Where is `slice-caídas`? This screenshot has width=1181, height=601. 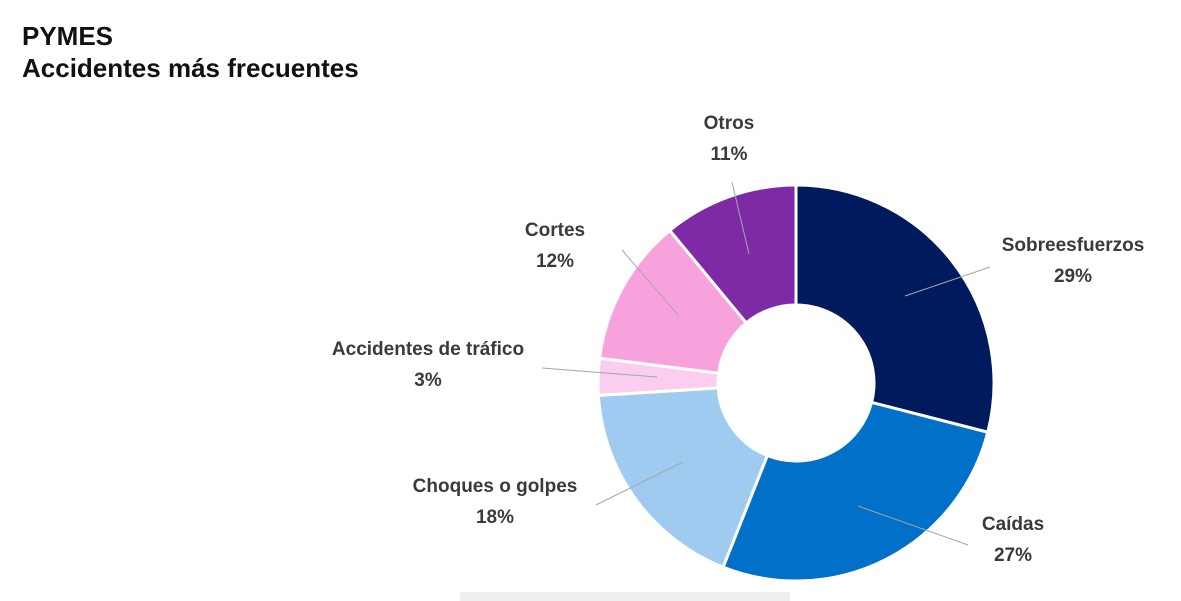 slice-caídas is located at coordinates (855, 491).